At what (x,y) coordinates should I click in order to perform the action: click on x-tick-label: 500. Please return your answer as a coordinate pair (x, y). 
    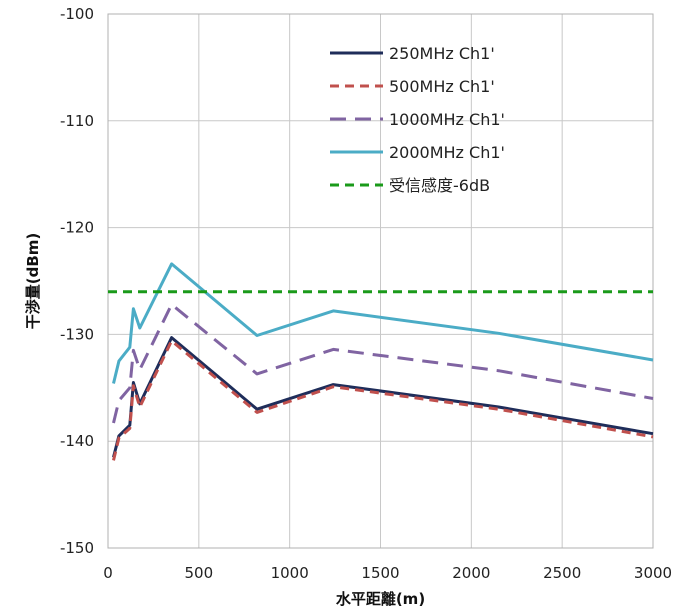
    Looking at the image, I should click on (199, 573).